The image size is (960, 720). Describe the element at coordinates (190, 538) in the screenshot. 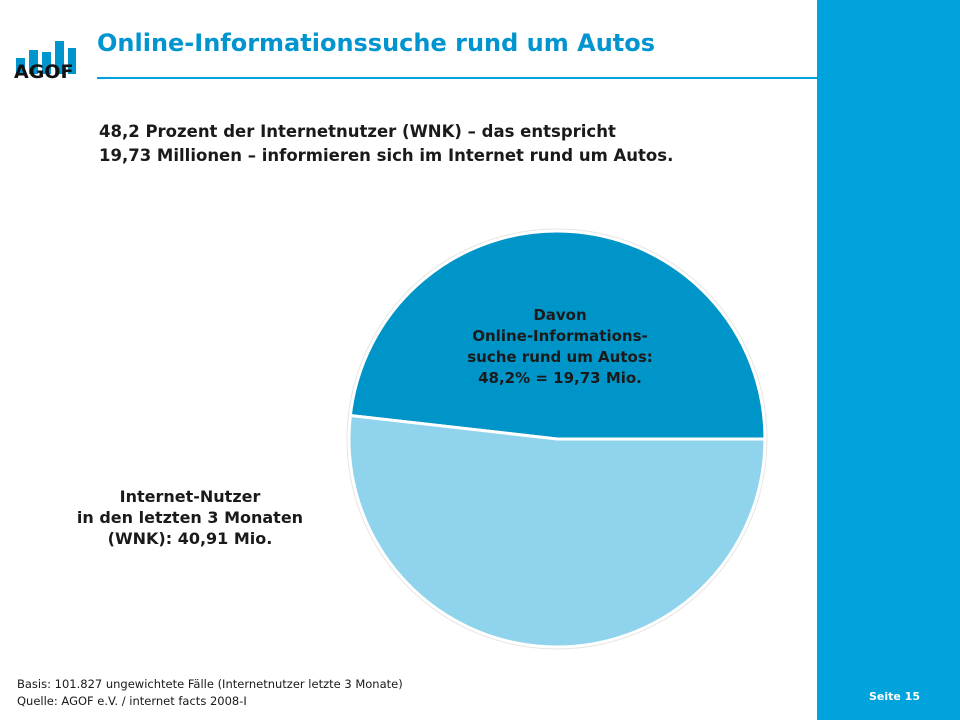

I see `total-label-line: (WNK): 40,91 Mio.` at that location.